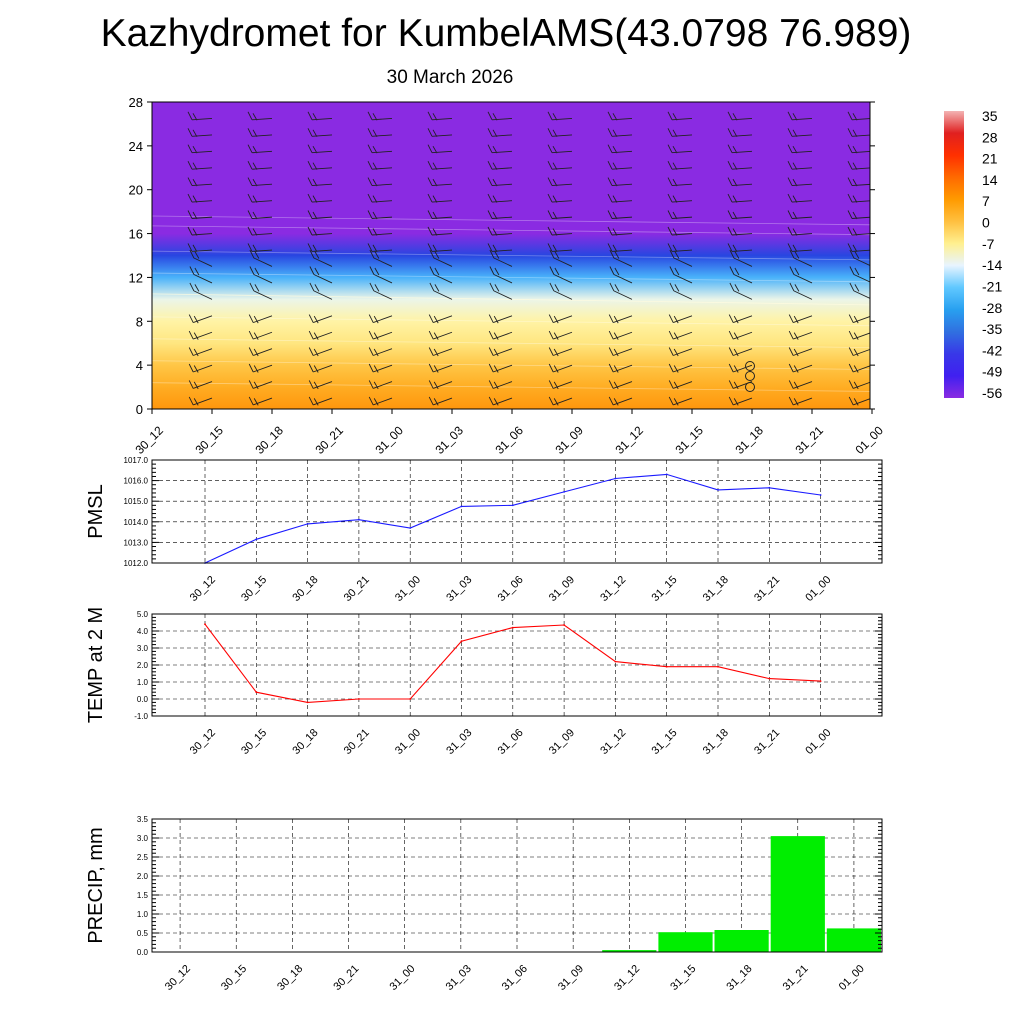 The width and height of the screenshot is (1024, 1024). What do you see at coordinates (992, 372) in the screenshot?
I see `colorbar-label: -49` at bounding box center [992, 372].